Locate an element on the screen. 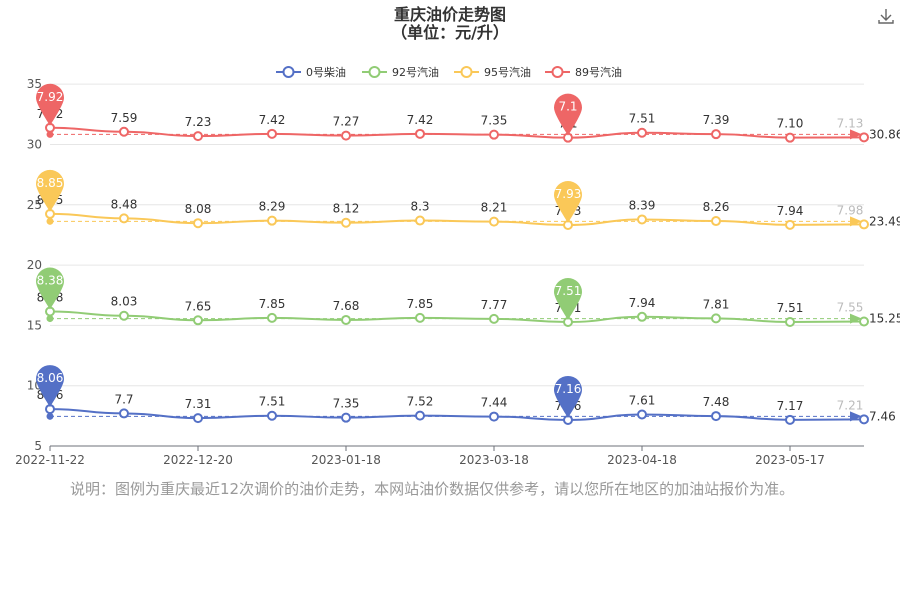  x-tick-label: 2023-03-18 is located at coordinates (494, 460).